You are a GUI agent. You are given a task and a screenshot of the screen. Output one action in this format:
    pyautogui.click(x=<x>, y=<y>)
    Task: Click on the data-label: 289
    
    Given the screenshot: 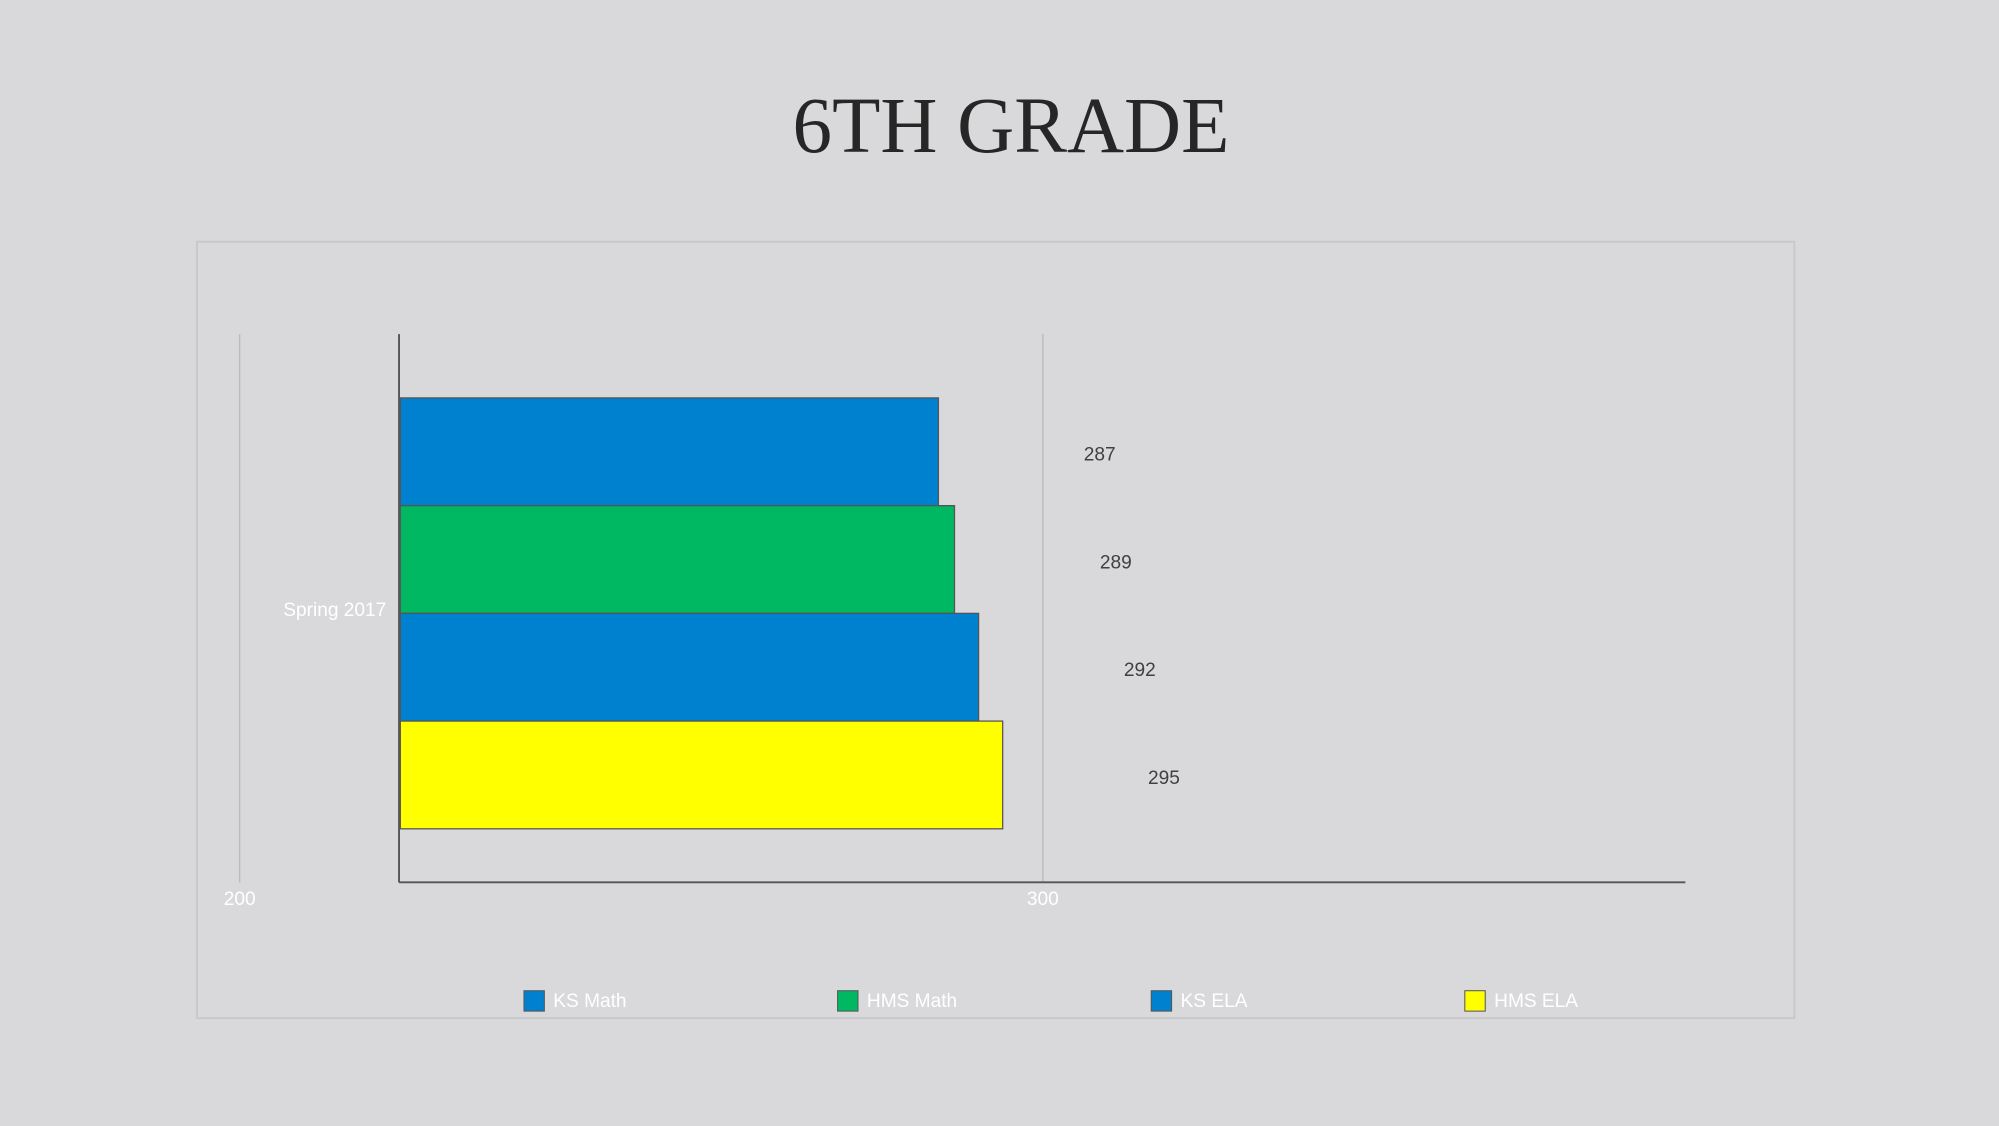 What is the action you would take?
    pyautogui.click(x=1116, y=562)
    